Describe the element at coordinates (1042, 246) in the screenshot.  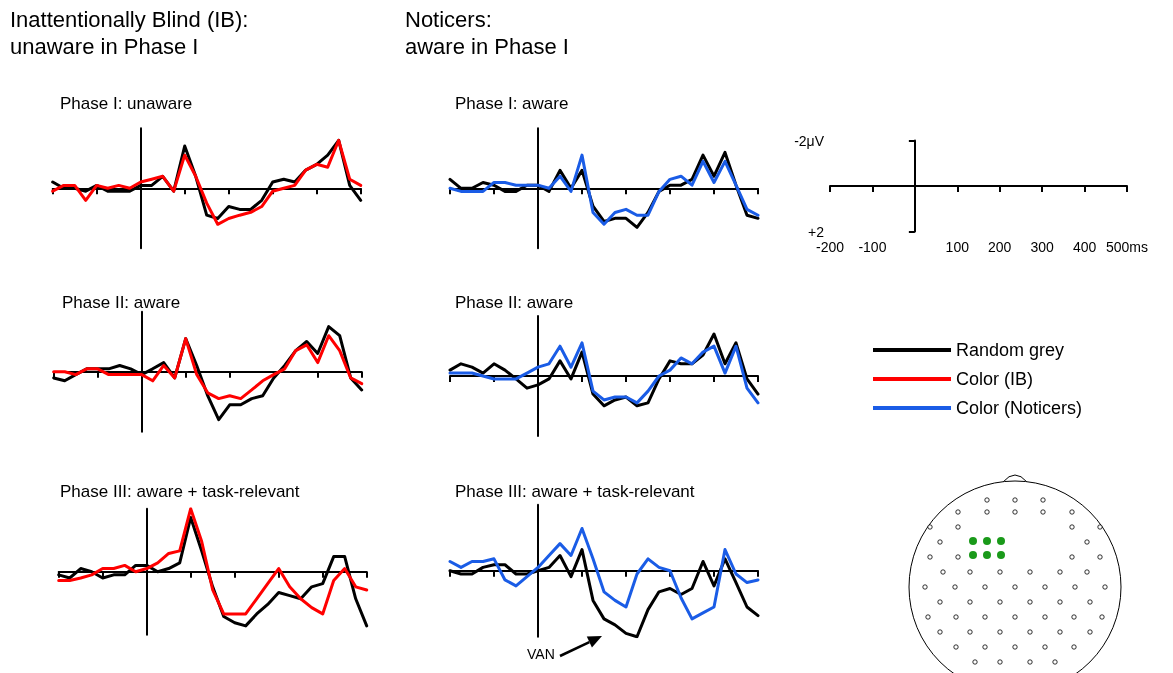
I see `x-tick-label: 300` at that location.